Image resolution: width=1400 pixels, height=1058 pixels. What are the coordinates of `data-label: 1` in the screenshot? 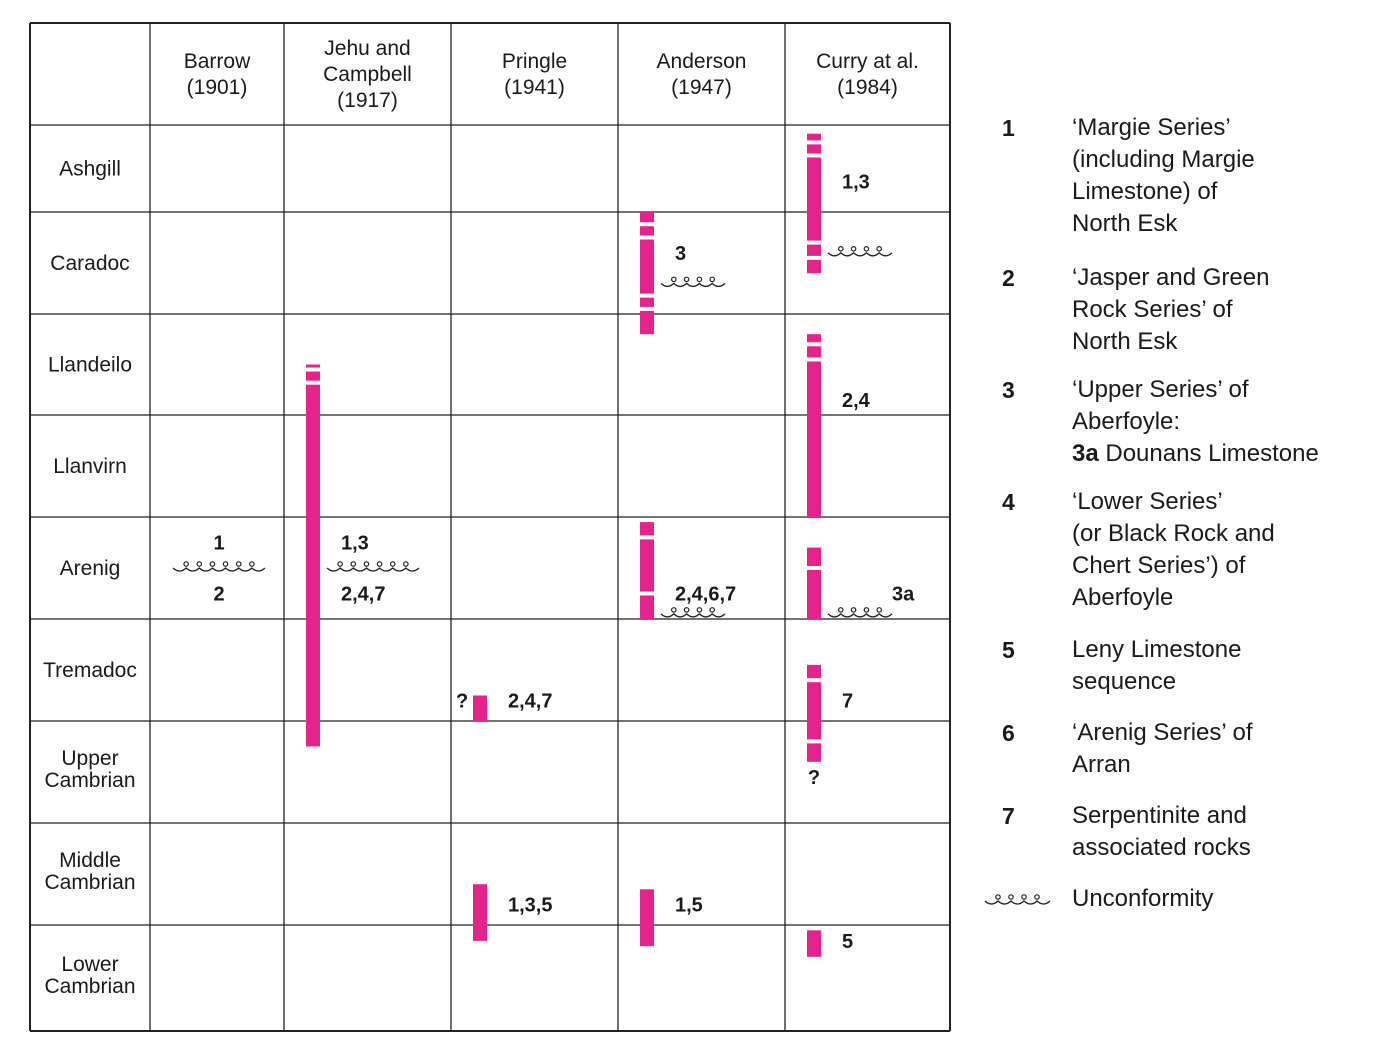 It's located at (218, 544).